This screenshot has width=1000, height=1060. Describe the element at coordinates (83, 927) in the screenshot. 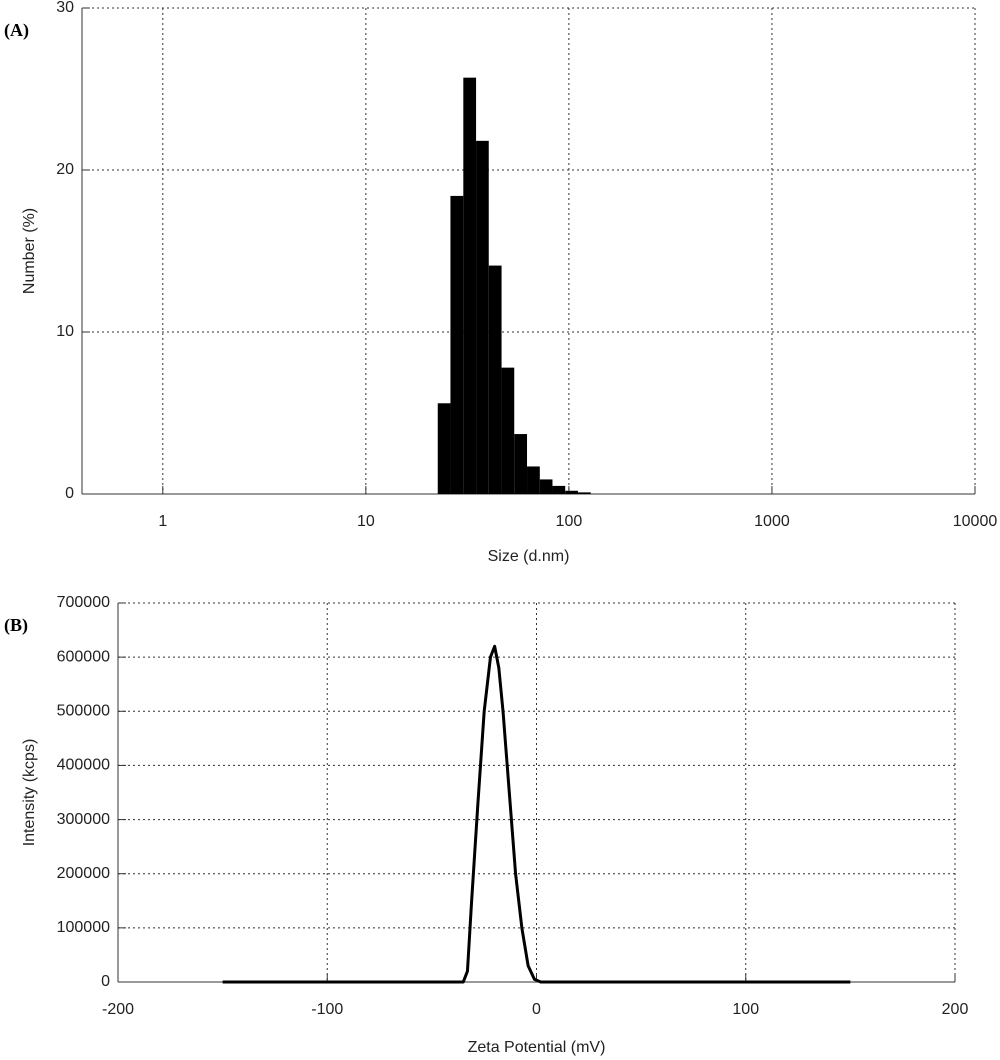

I see `y-tick-label: 100000` at that location.